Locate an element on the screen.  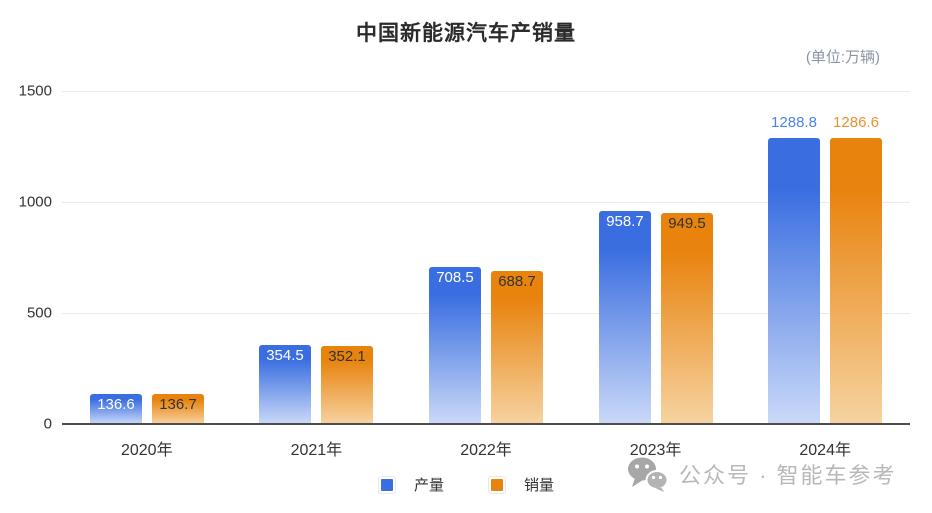
bar-production-2022 is located at coordinates (455, 345).